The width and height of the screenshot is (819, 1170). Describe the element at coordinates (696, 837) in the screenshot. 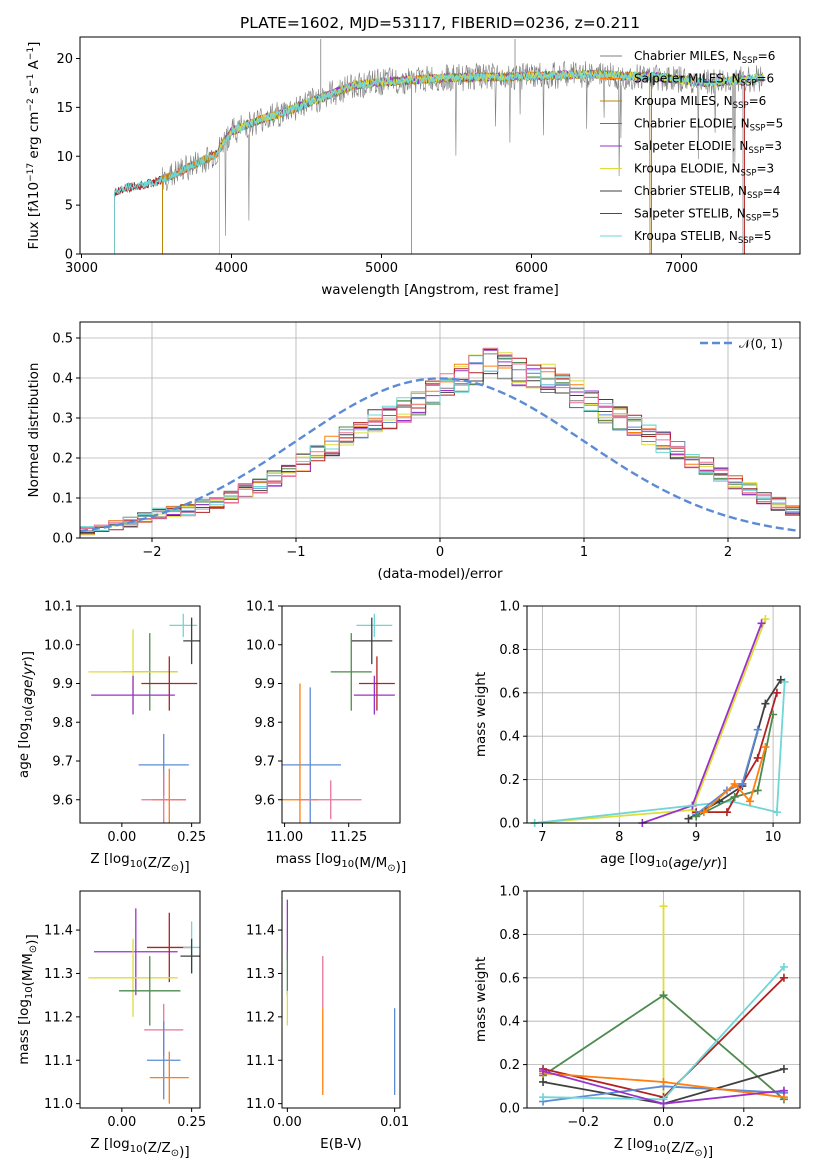

I see `x-tick-label: 9` at that location.